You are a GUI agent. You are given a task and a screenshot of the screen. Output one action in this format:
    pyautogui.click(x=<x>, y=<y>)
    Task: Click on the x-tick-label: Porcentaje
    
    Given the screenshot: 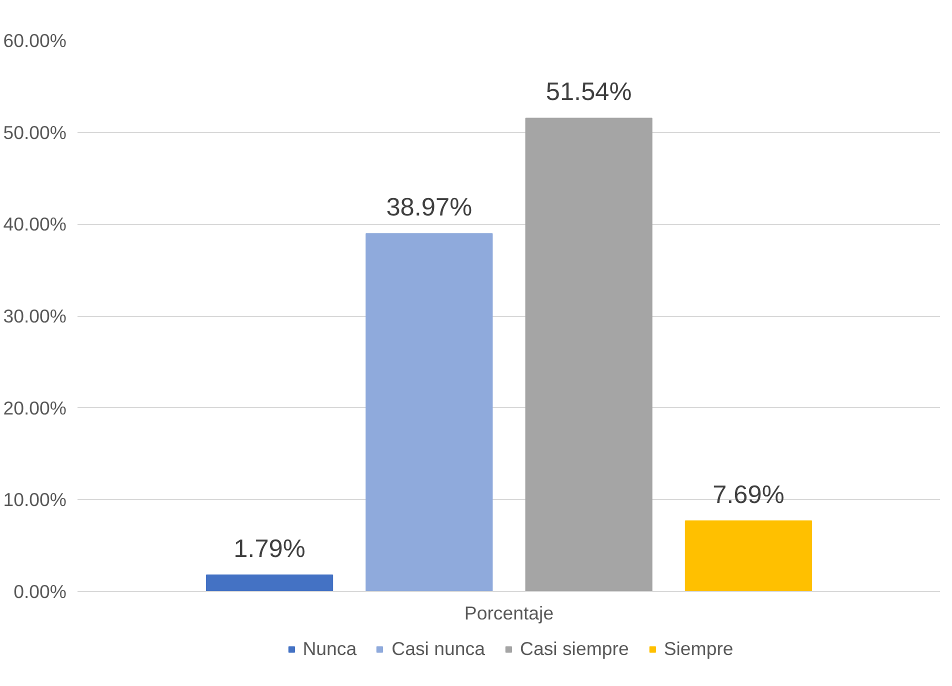 What is the action you would take?
    pyautogui.click(x=509, y=613)
    